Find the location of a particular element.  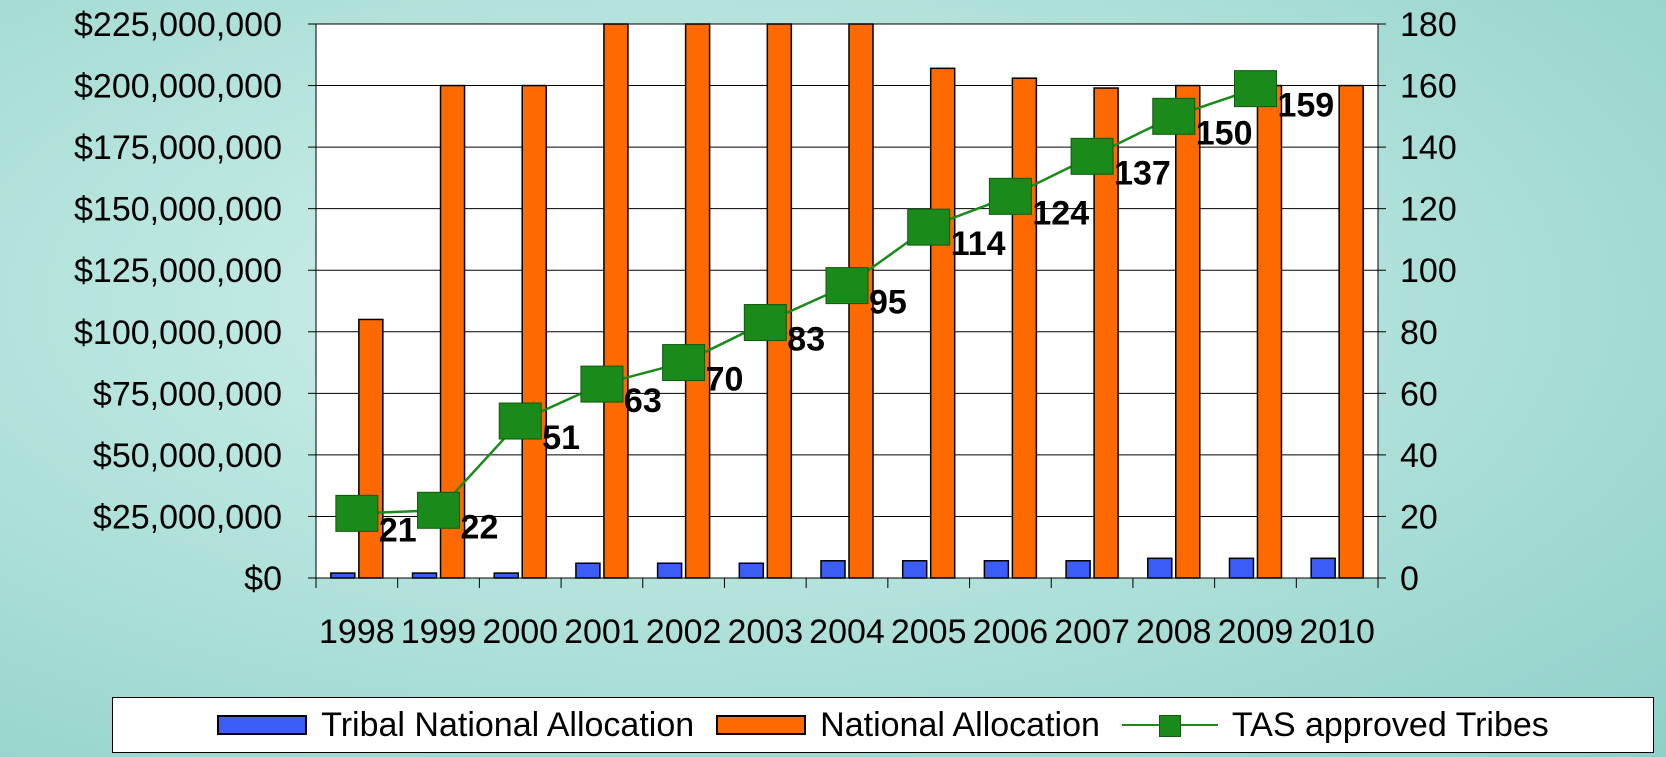

x-tick-label: 2007 is located at coordinates (1092, 632).